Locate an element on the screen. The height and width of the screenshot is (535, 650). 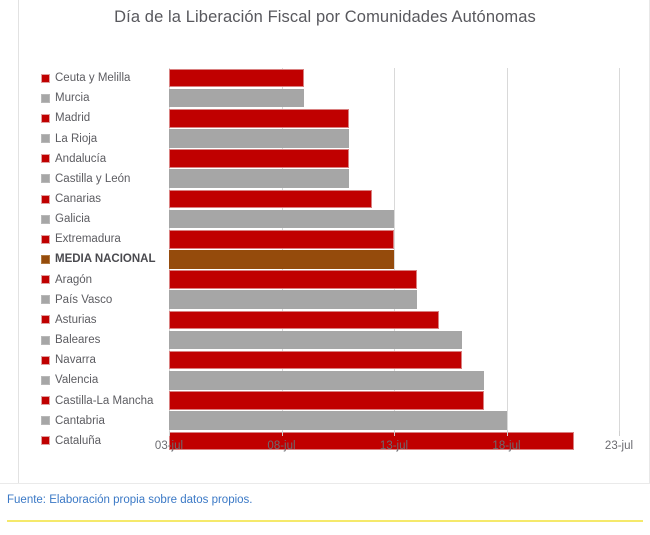
category-label-row: Canarias is located at coordinates (94, 199).